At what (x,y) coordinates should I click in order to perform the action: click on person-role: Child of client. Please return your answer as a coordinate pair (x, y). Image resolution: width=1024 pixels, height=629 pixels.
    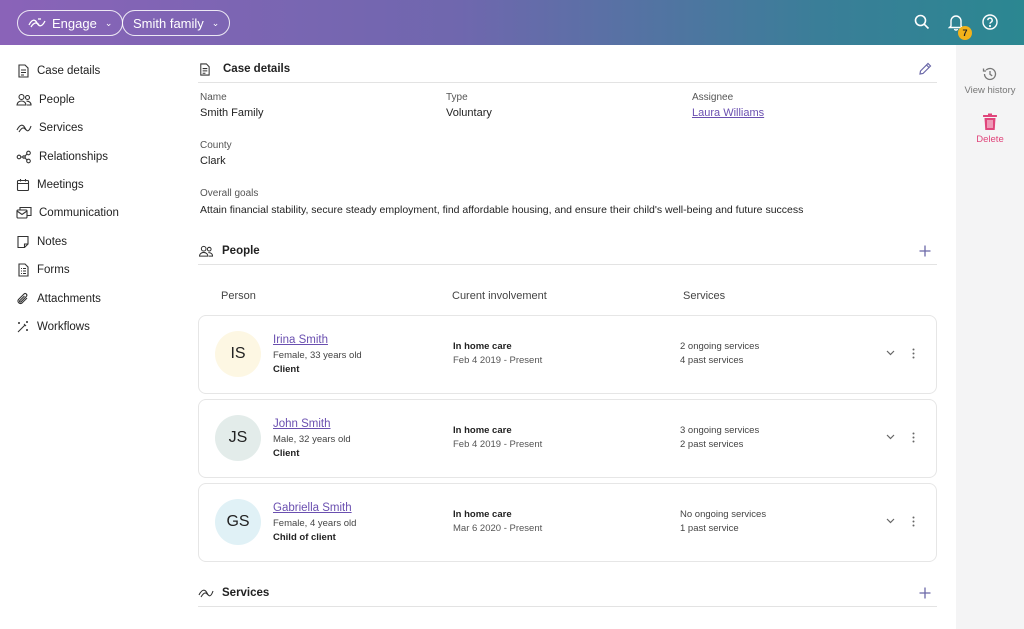
    Looking at the image, I should click on (304, 537).